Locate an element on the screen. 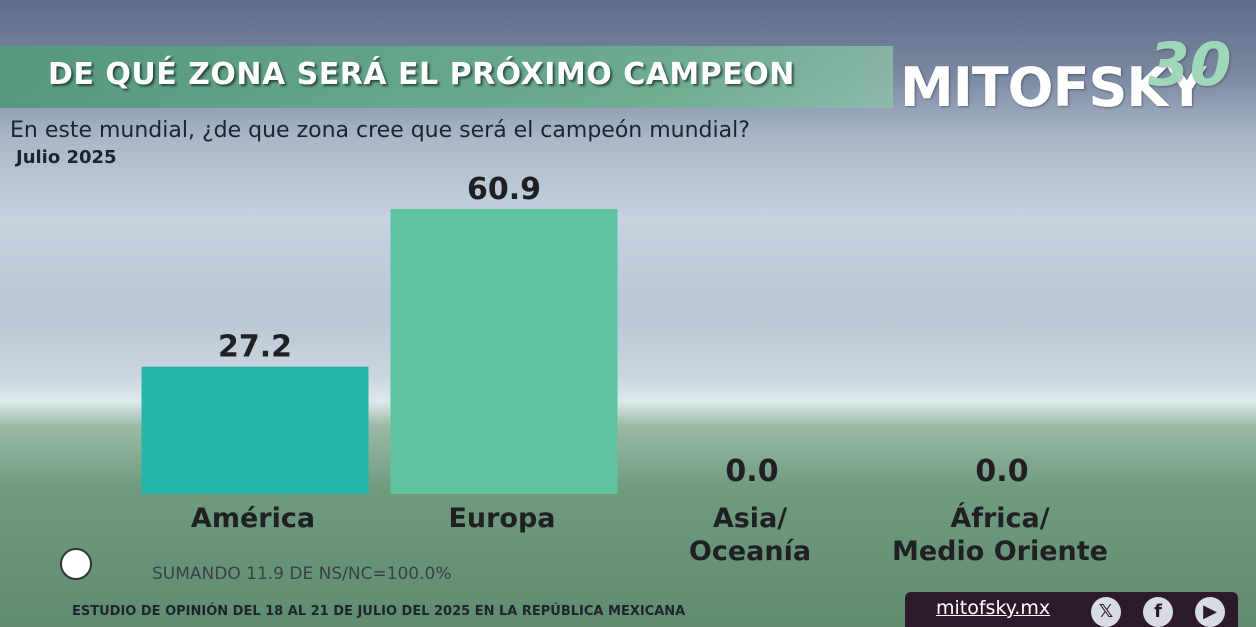 The height and width of the screenshot is (627, 1256). youtube-icon: ▶ is located at coordinates (1210, 612).